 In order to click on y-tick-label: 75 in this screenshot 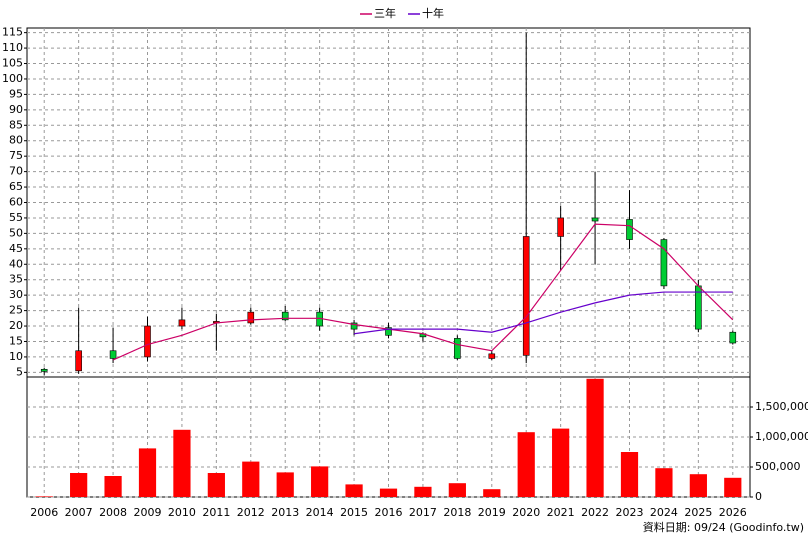, I will do `click(16, 155)`.